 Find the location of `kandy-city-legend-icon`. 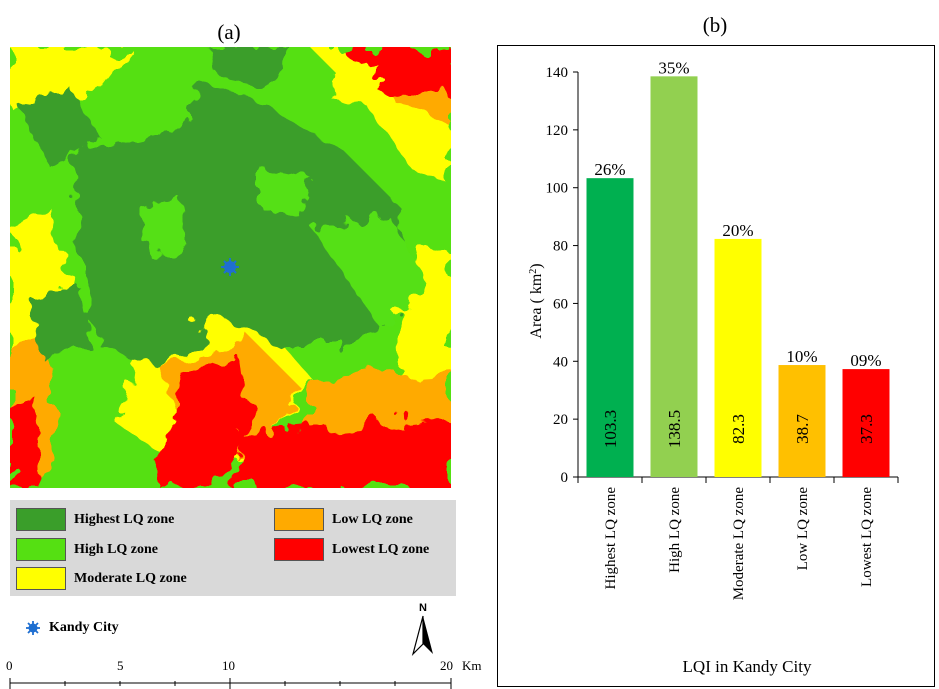

kandy-city-legend-icon is located at coordinates (33, 628).